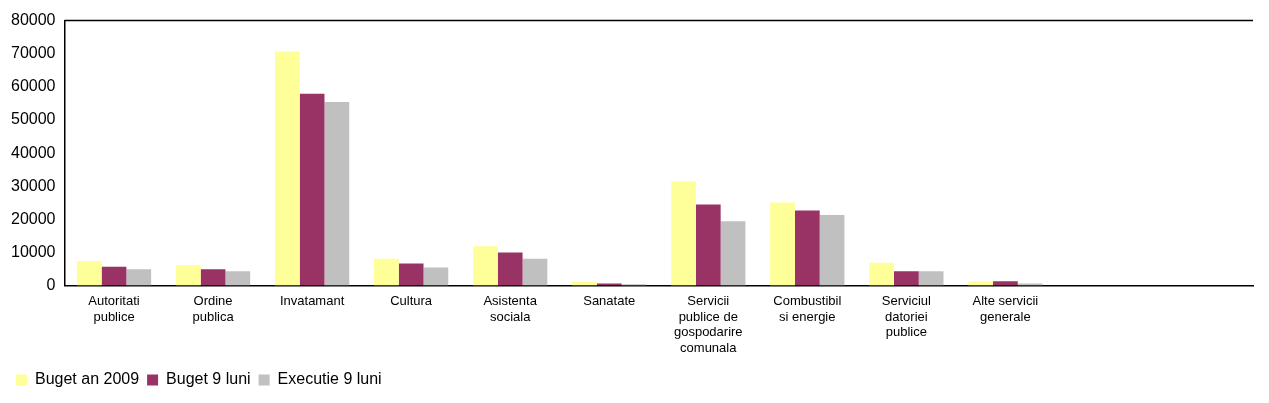 This screenshot has height=403, width=1269. Describe the element at coordinates (213, 308) in the screenshot. I see `x-tick-label: Ordine publica` at that location.